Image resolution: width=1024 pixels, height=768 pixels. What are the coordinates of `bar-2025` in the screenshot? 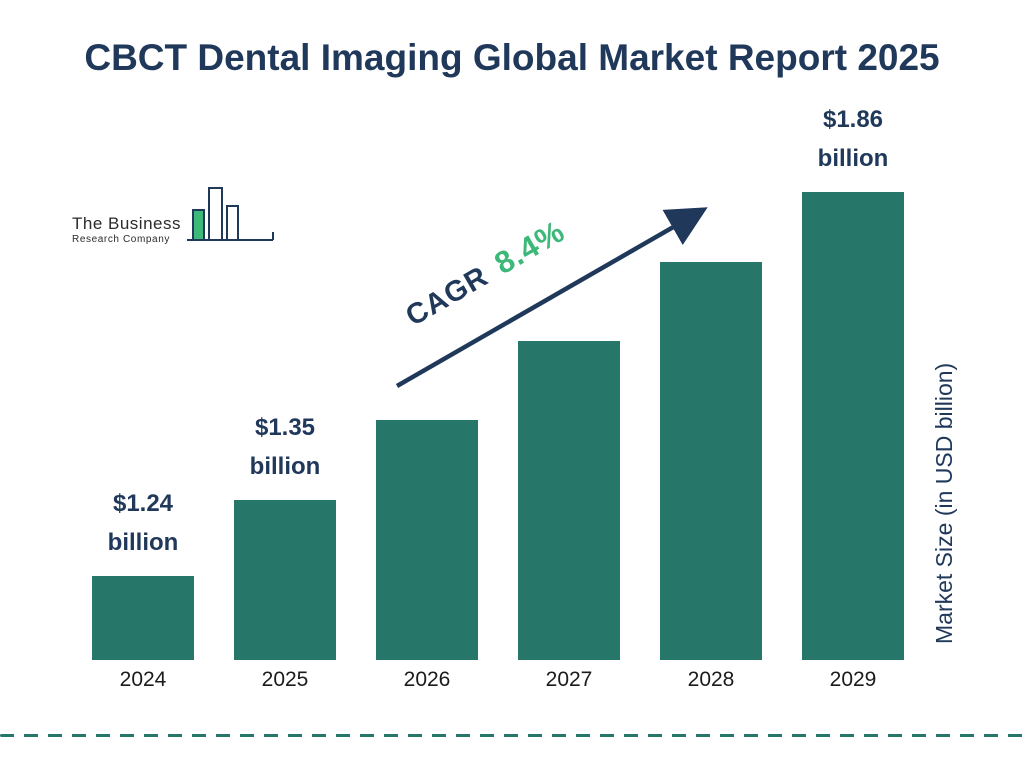 It's located at (285, 580).